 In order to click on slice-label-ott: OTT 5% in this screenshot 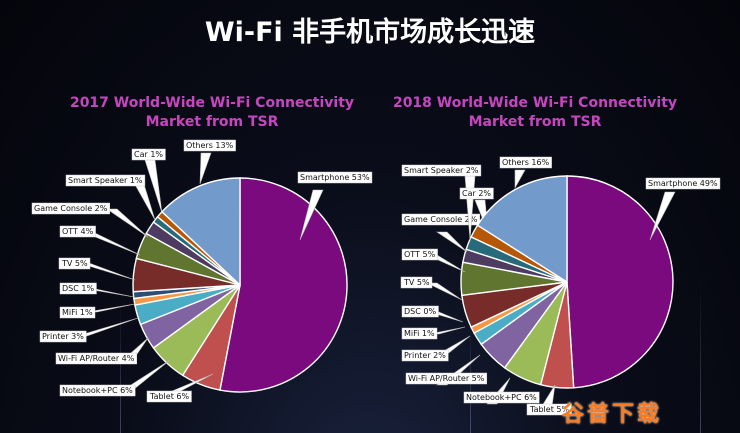, I will do `click(420, 254)`.